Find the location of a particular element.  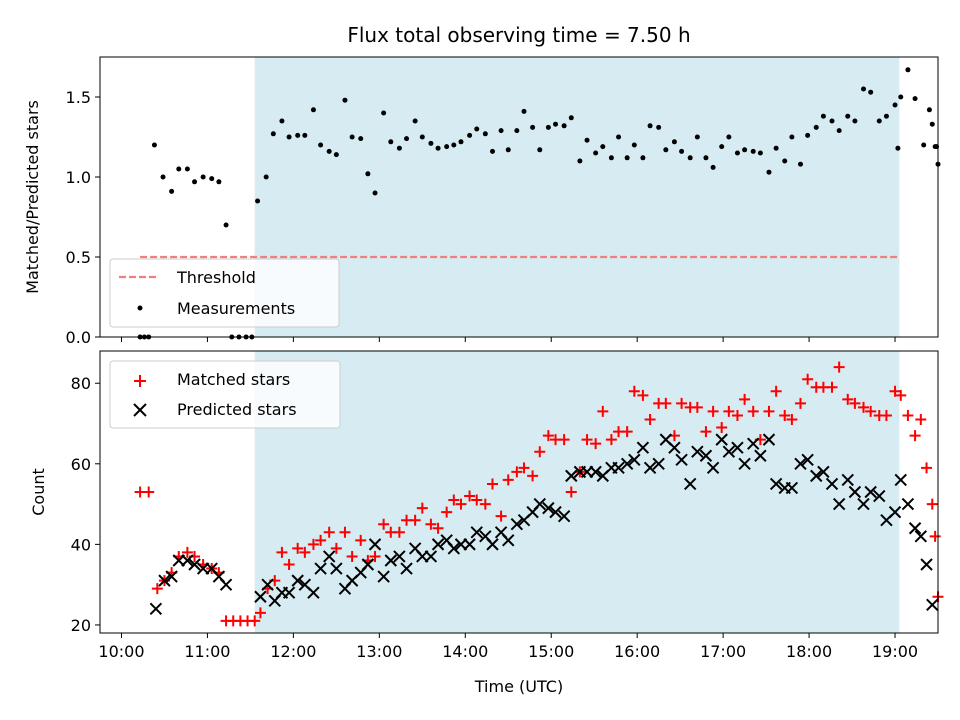

x-tick-label: 19:00 is located at coordinates (895, 651).